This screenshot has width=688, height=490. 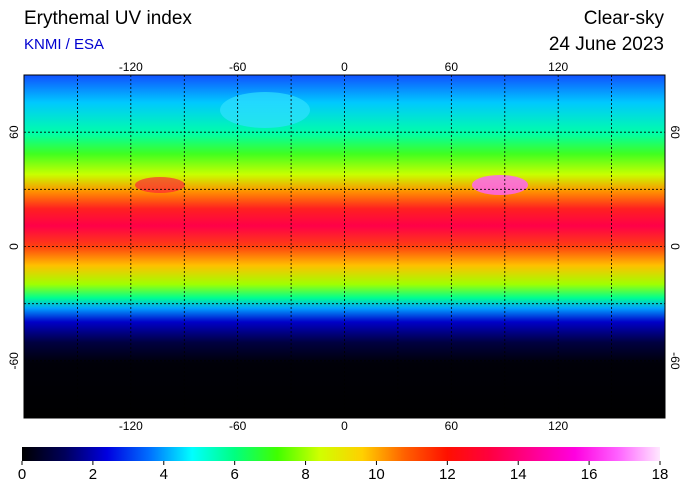 I want to click on lat-label-left: 60, so click(x=14, y=132).